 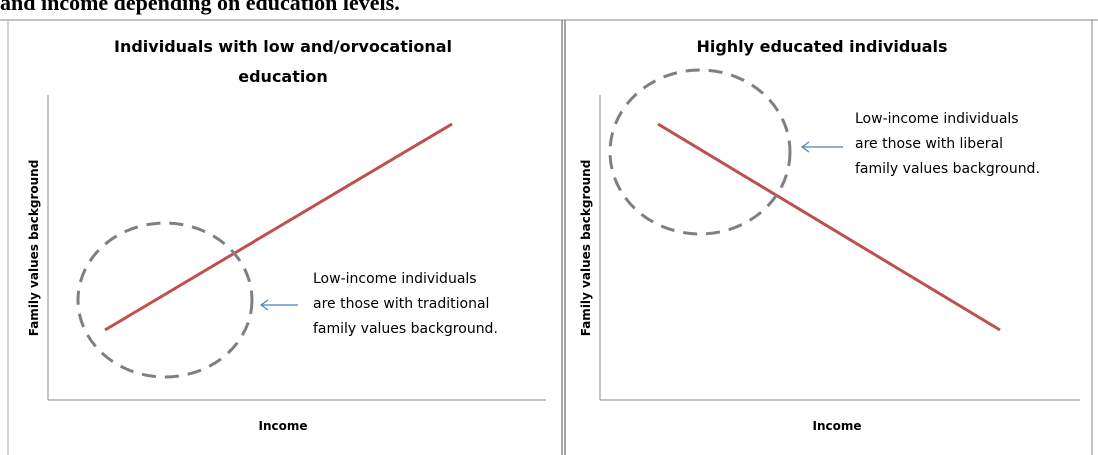 I want to click on panel-title: Highly educated individuals, so click(x=821, y=46).